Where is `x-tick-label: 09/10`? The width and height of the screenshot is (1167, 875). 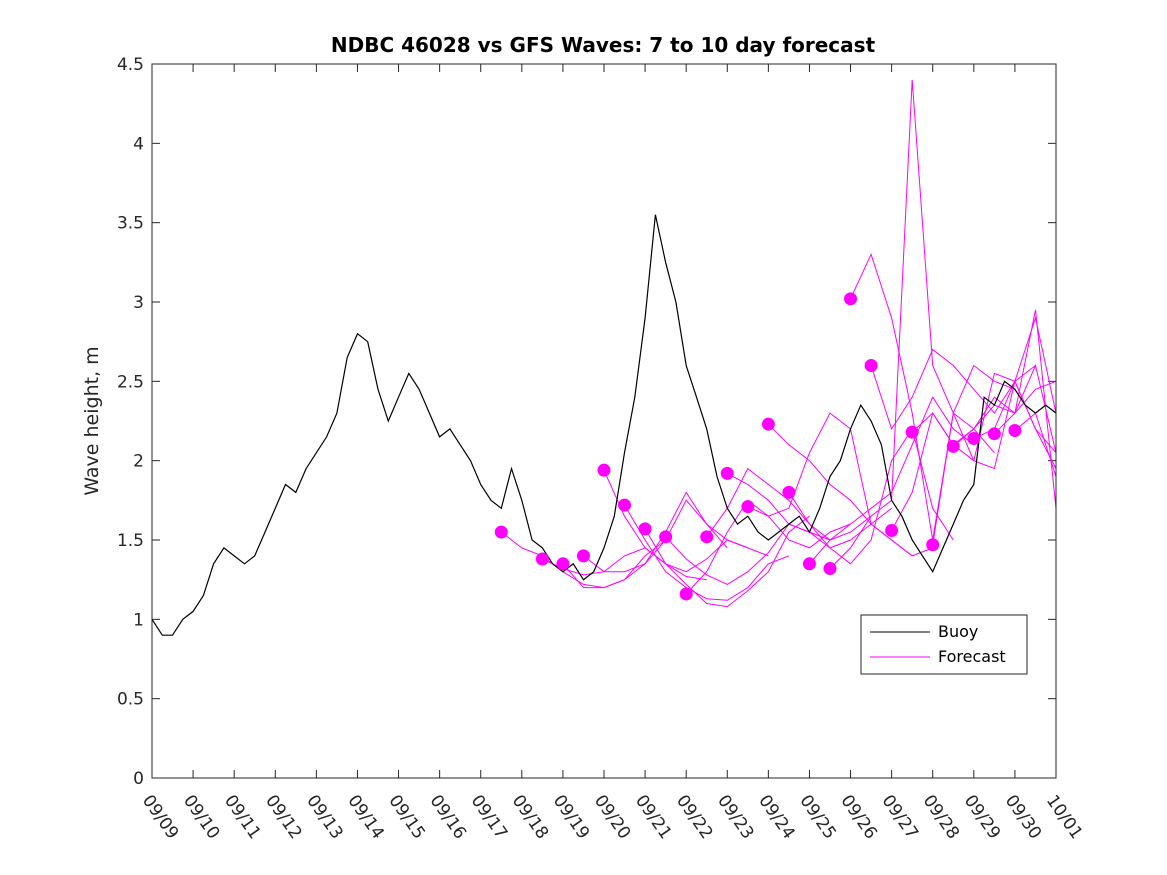
x-tick-label: 09/10 is located at coordinates (201, 817).